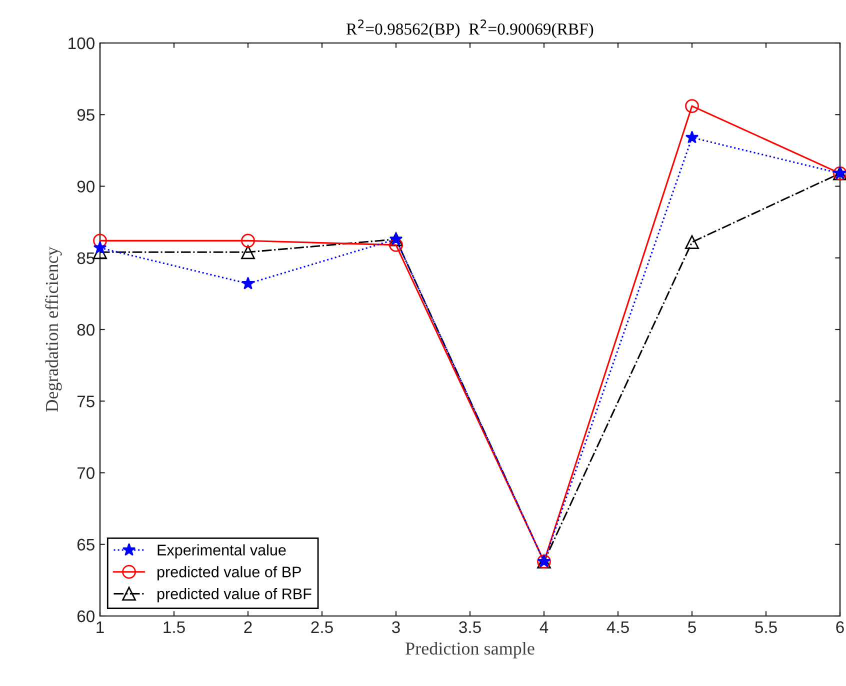 The width and height of the screenshot is (846, 686). Describe the element at coordinates (174, 627) in the screenshot. I see `x-tick-label: 1.5` at that location.